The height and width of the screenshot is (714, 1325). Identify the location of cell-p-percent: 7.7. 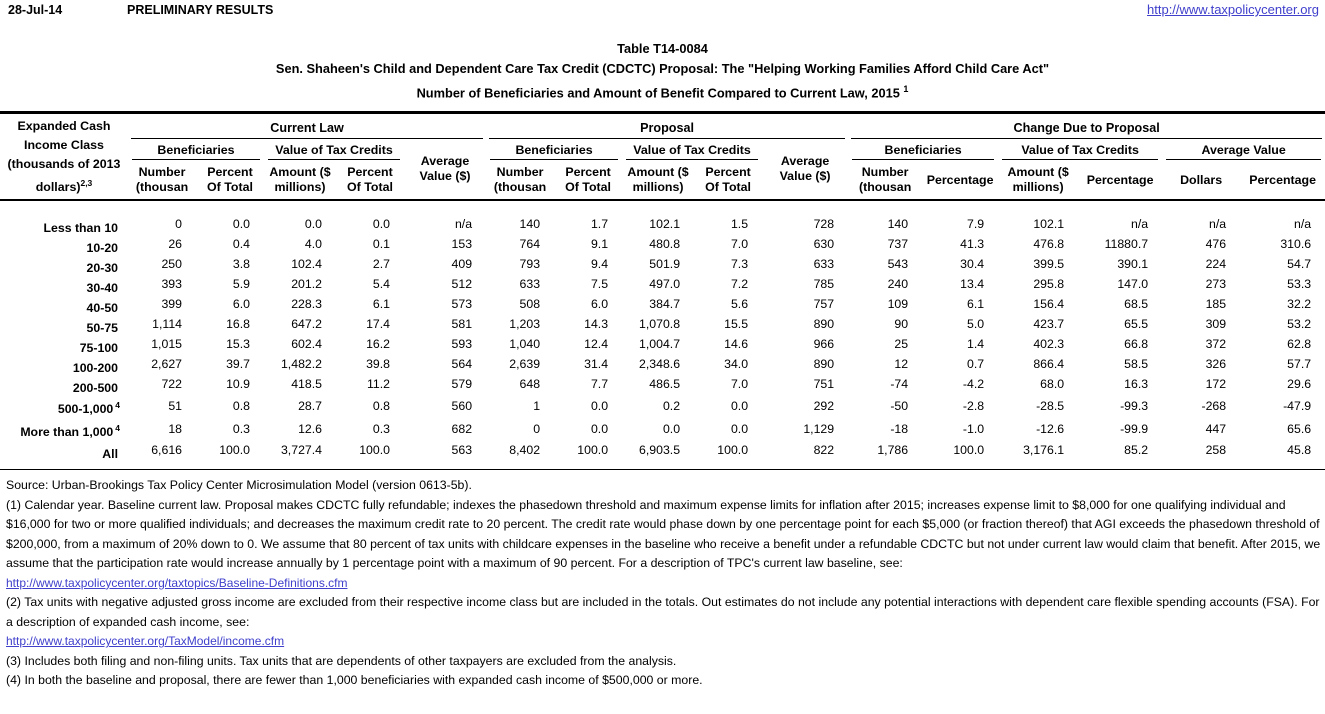
(599, 384).